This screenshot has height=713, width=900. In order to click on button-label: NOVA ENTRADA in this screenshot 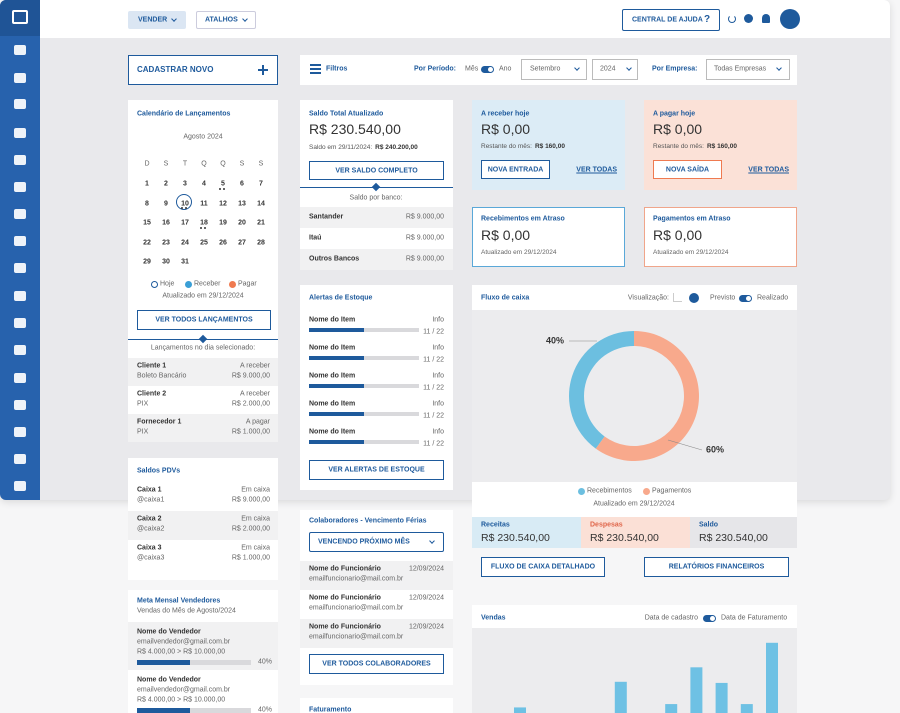, I will do `click(515, 169)`.